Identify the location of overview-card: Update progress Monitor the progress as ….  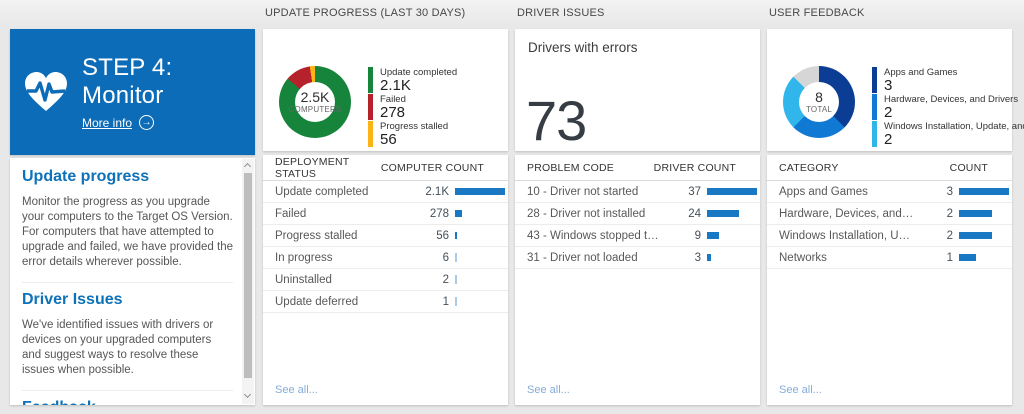
(132, 281).